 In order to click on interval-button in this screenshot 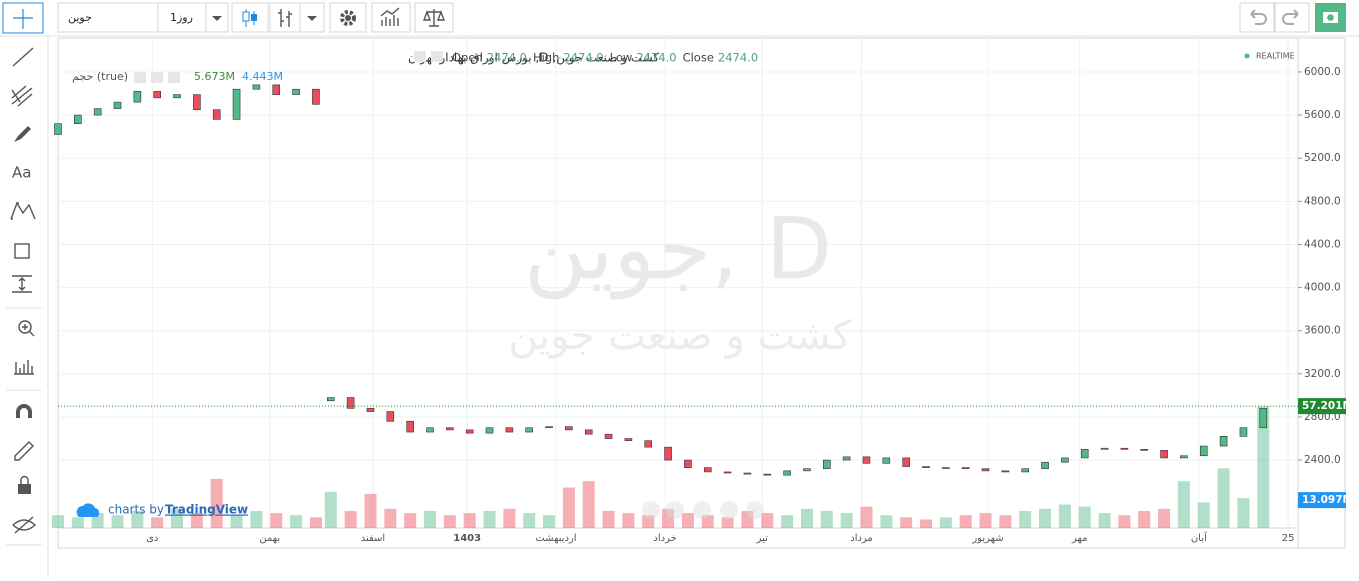, I will do `click(182, 17)`.